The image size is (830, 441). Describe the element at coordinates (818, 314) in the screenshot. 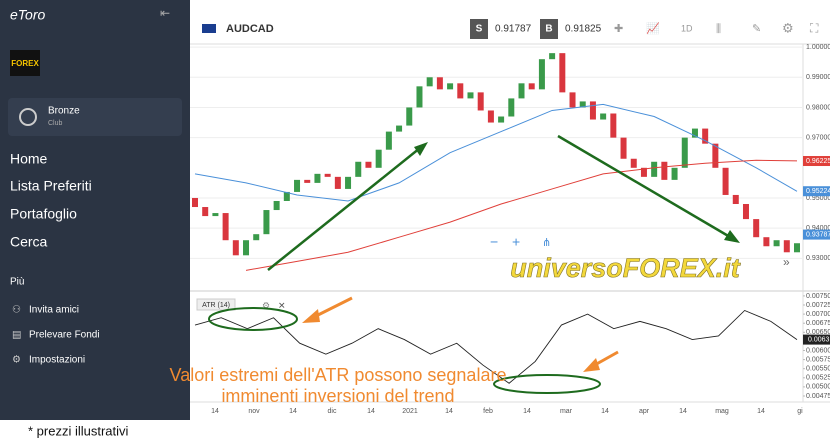

I see `y-tick-label: 0.00700` at that location.